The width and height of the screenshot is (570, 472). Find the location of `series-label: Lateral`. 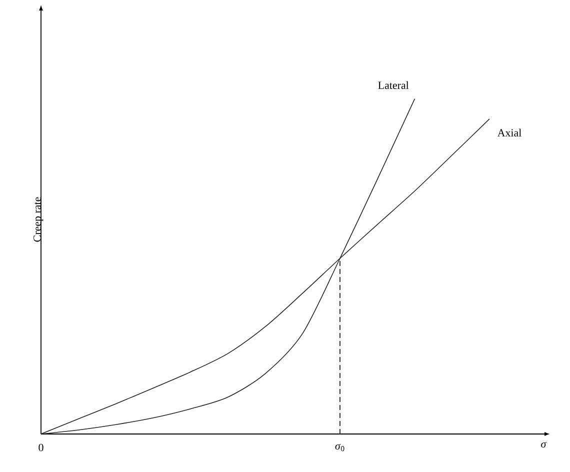

series-label: Lateral is located at coordinates (393, 85).